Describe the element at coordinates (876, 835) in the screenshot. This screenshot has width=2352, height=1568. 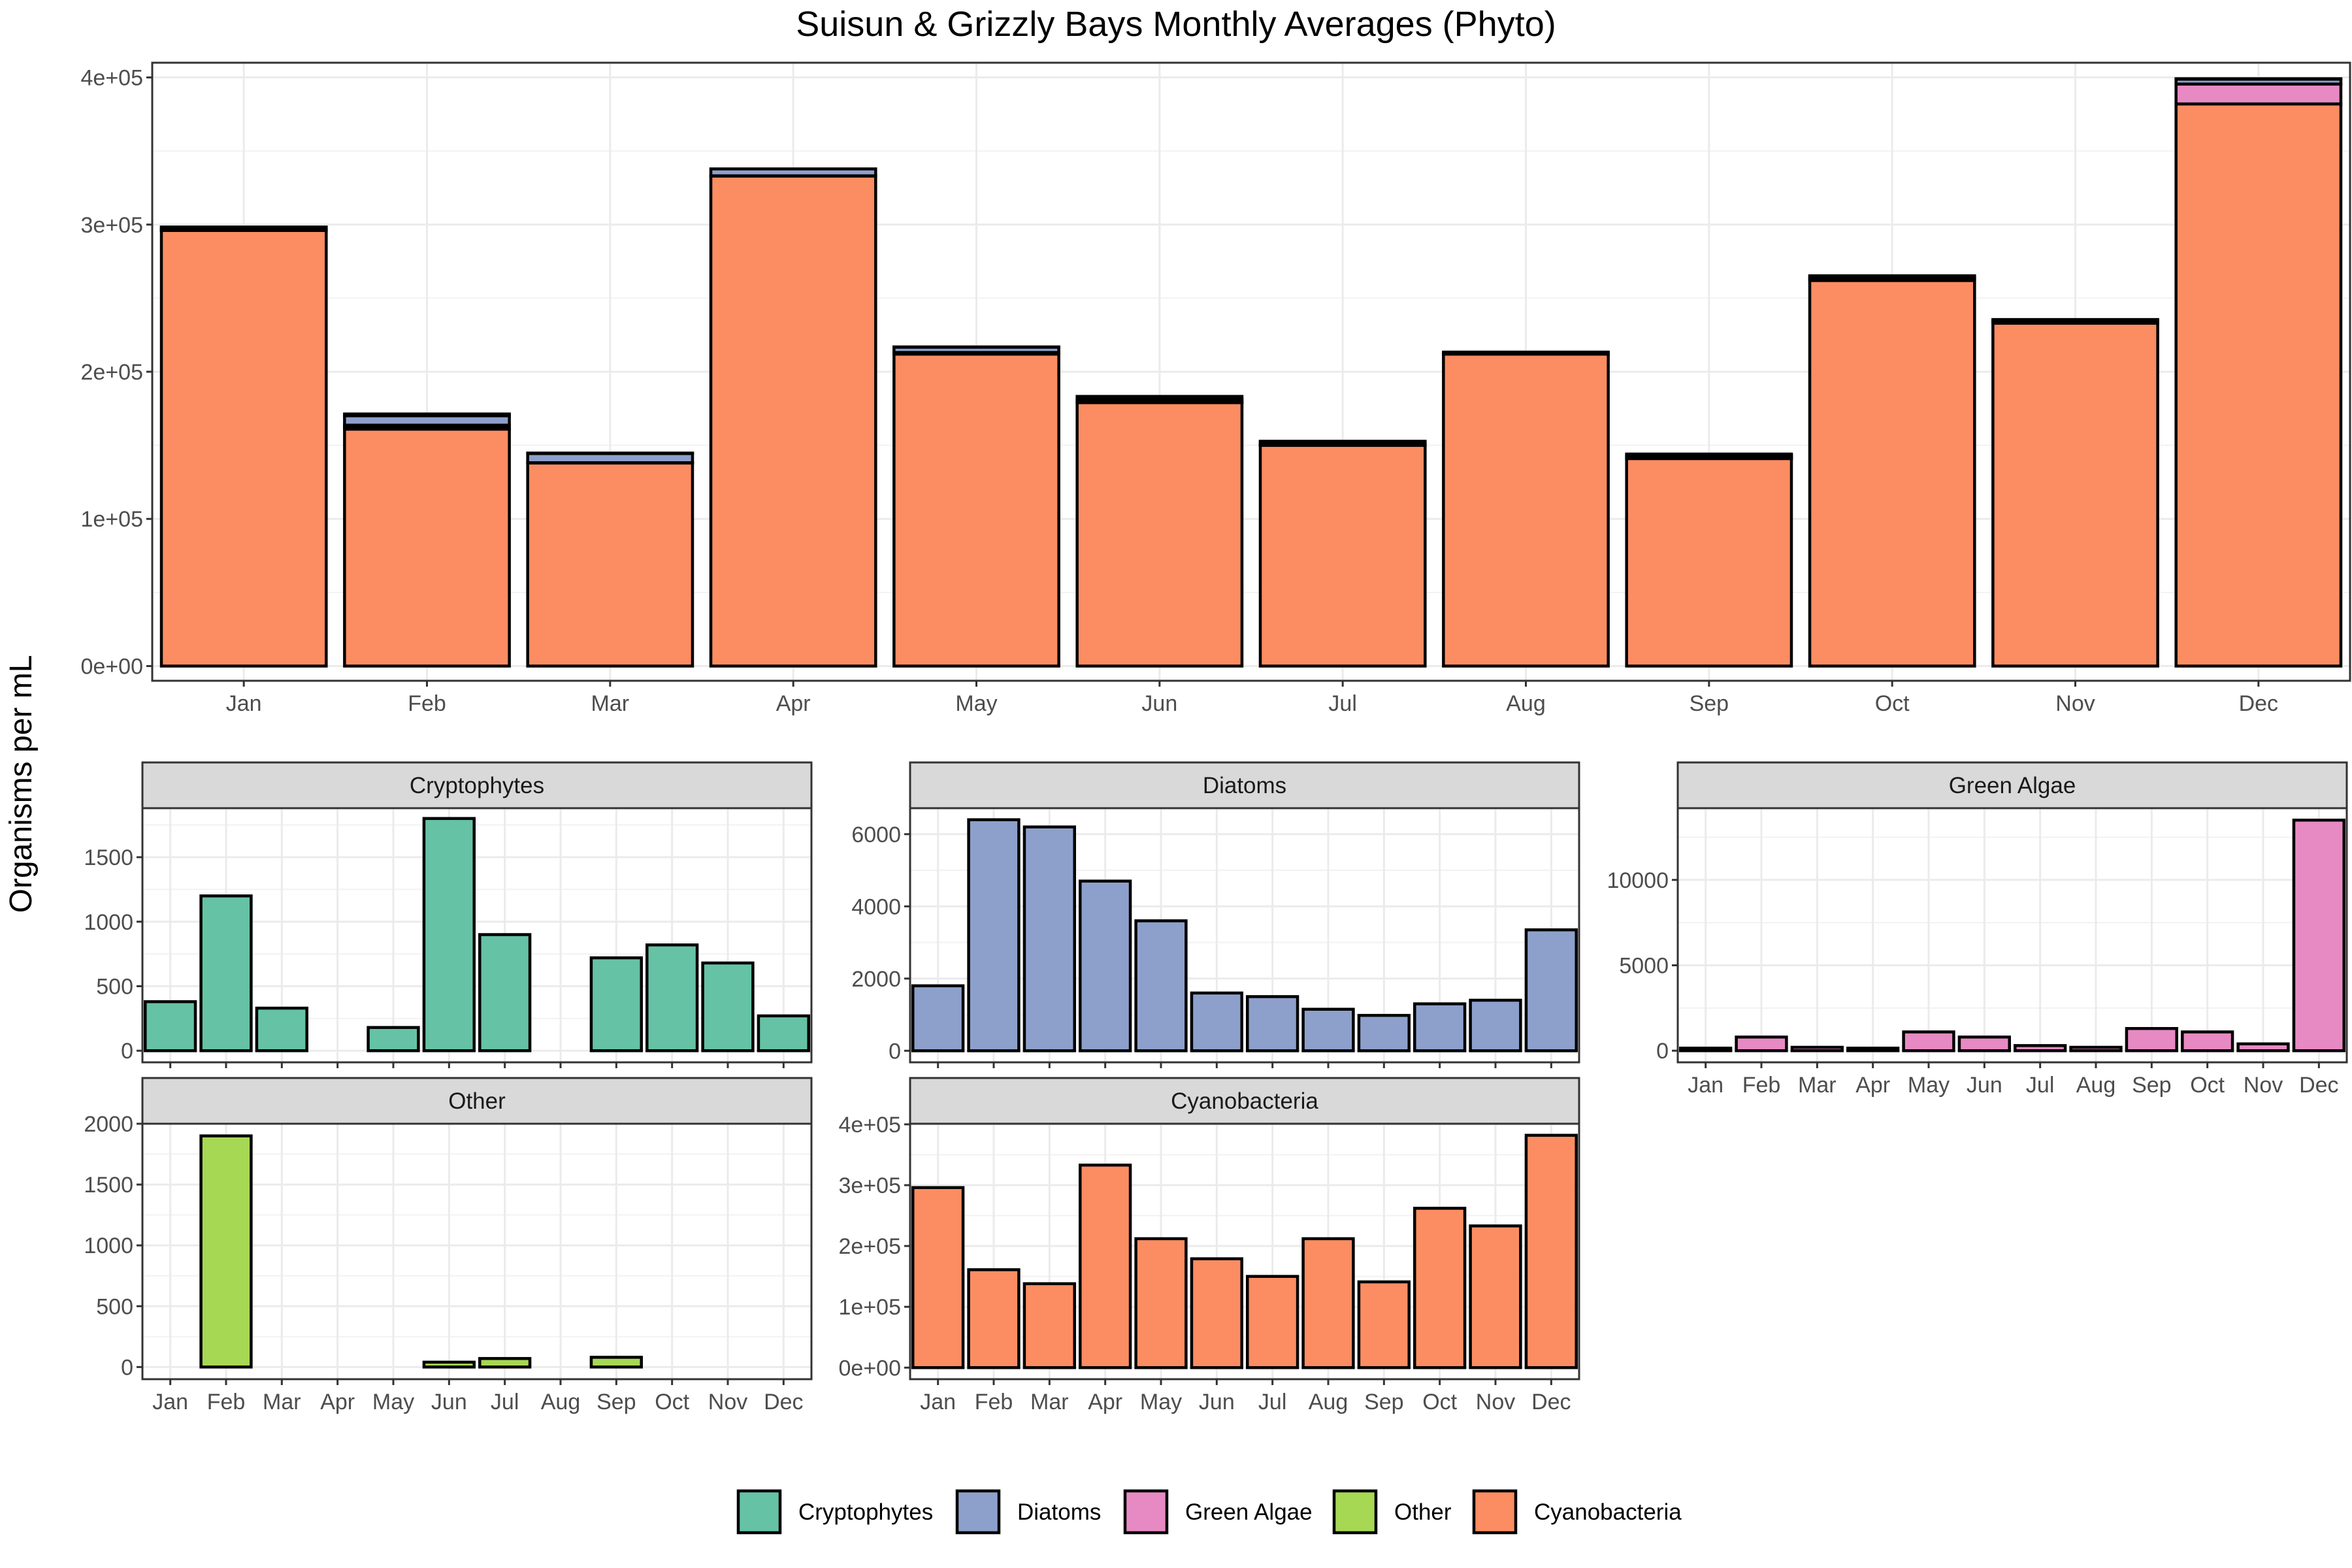
I see `y-tick-label: 6000` at that location.